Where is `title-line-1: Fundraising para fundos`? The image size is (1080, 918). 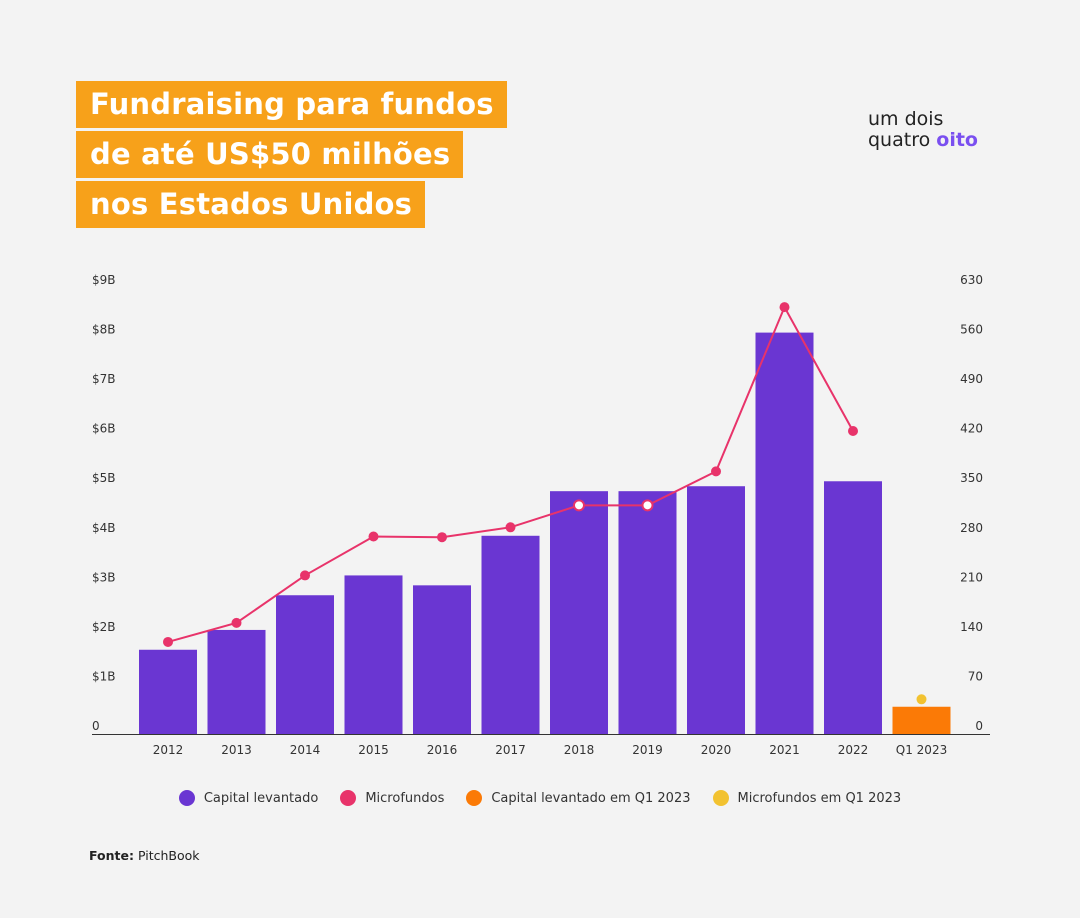 title-line-1: Fundraising para fundos is located at coordinates (291, 104).